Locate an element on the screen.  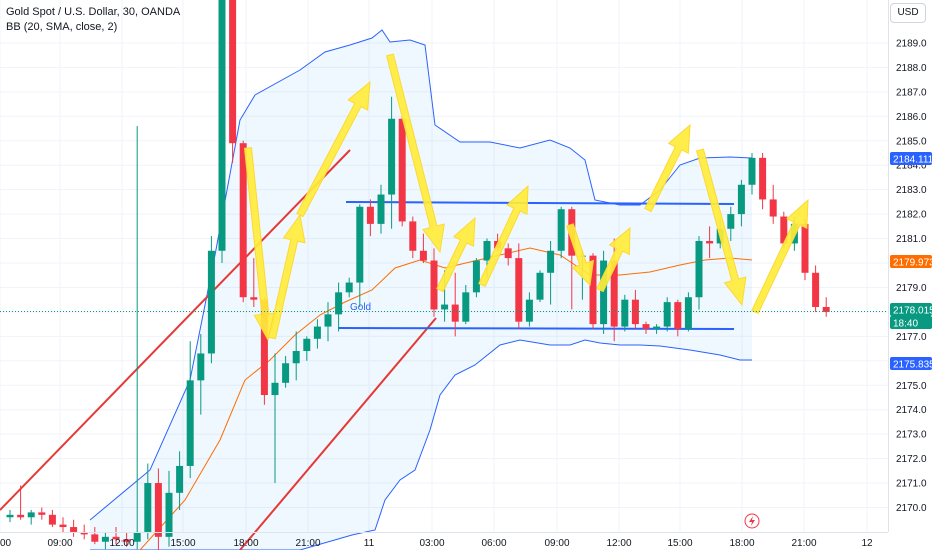
price-tick-label: 2179.0 is located at coordinates (911, 288).